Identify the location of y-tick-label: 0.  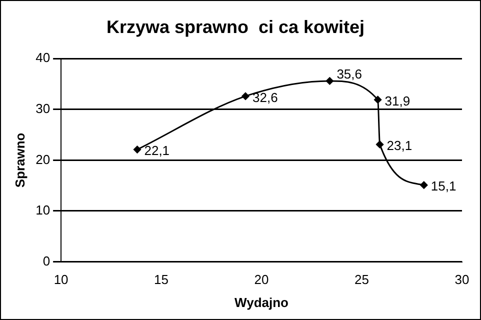
(46, 260).